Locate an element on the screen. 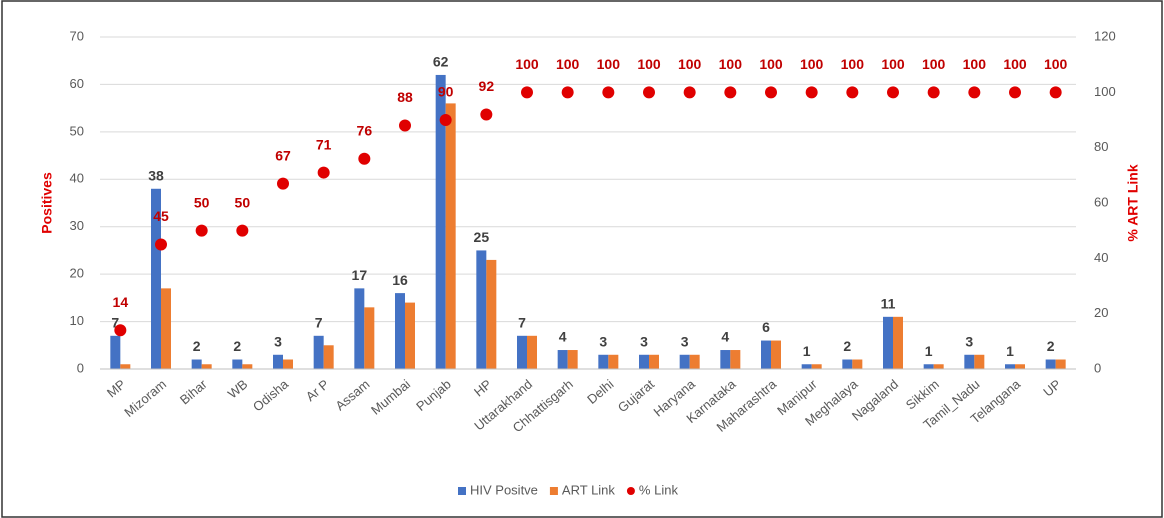 The width and height of the screenshot is (1164, 518). y-tick-label: 30 is located at coordinates (77, 225).